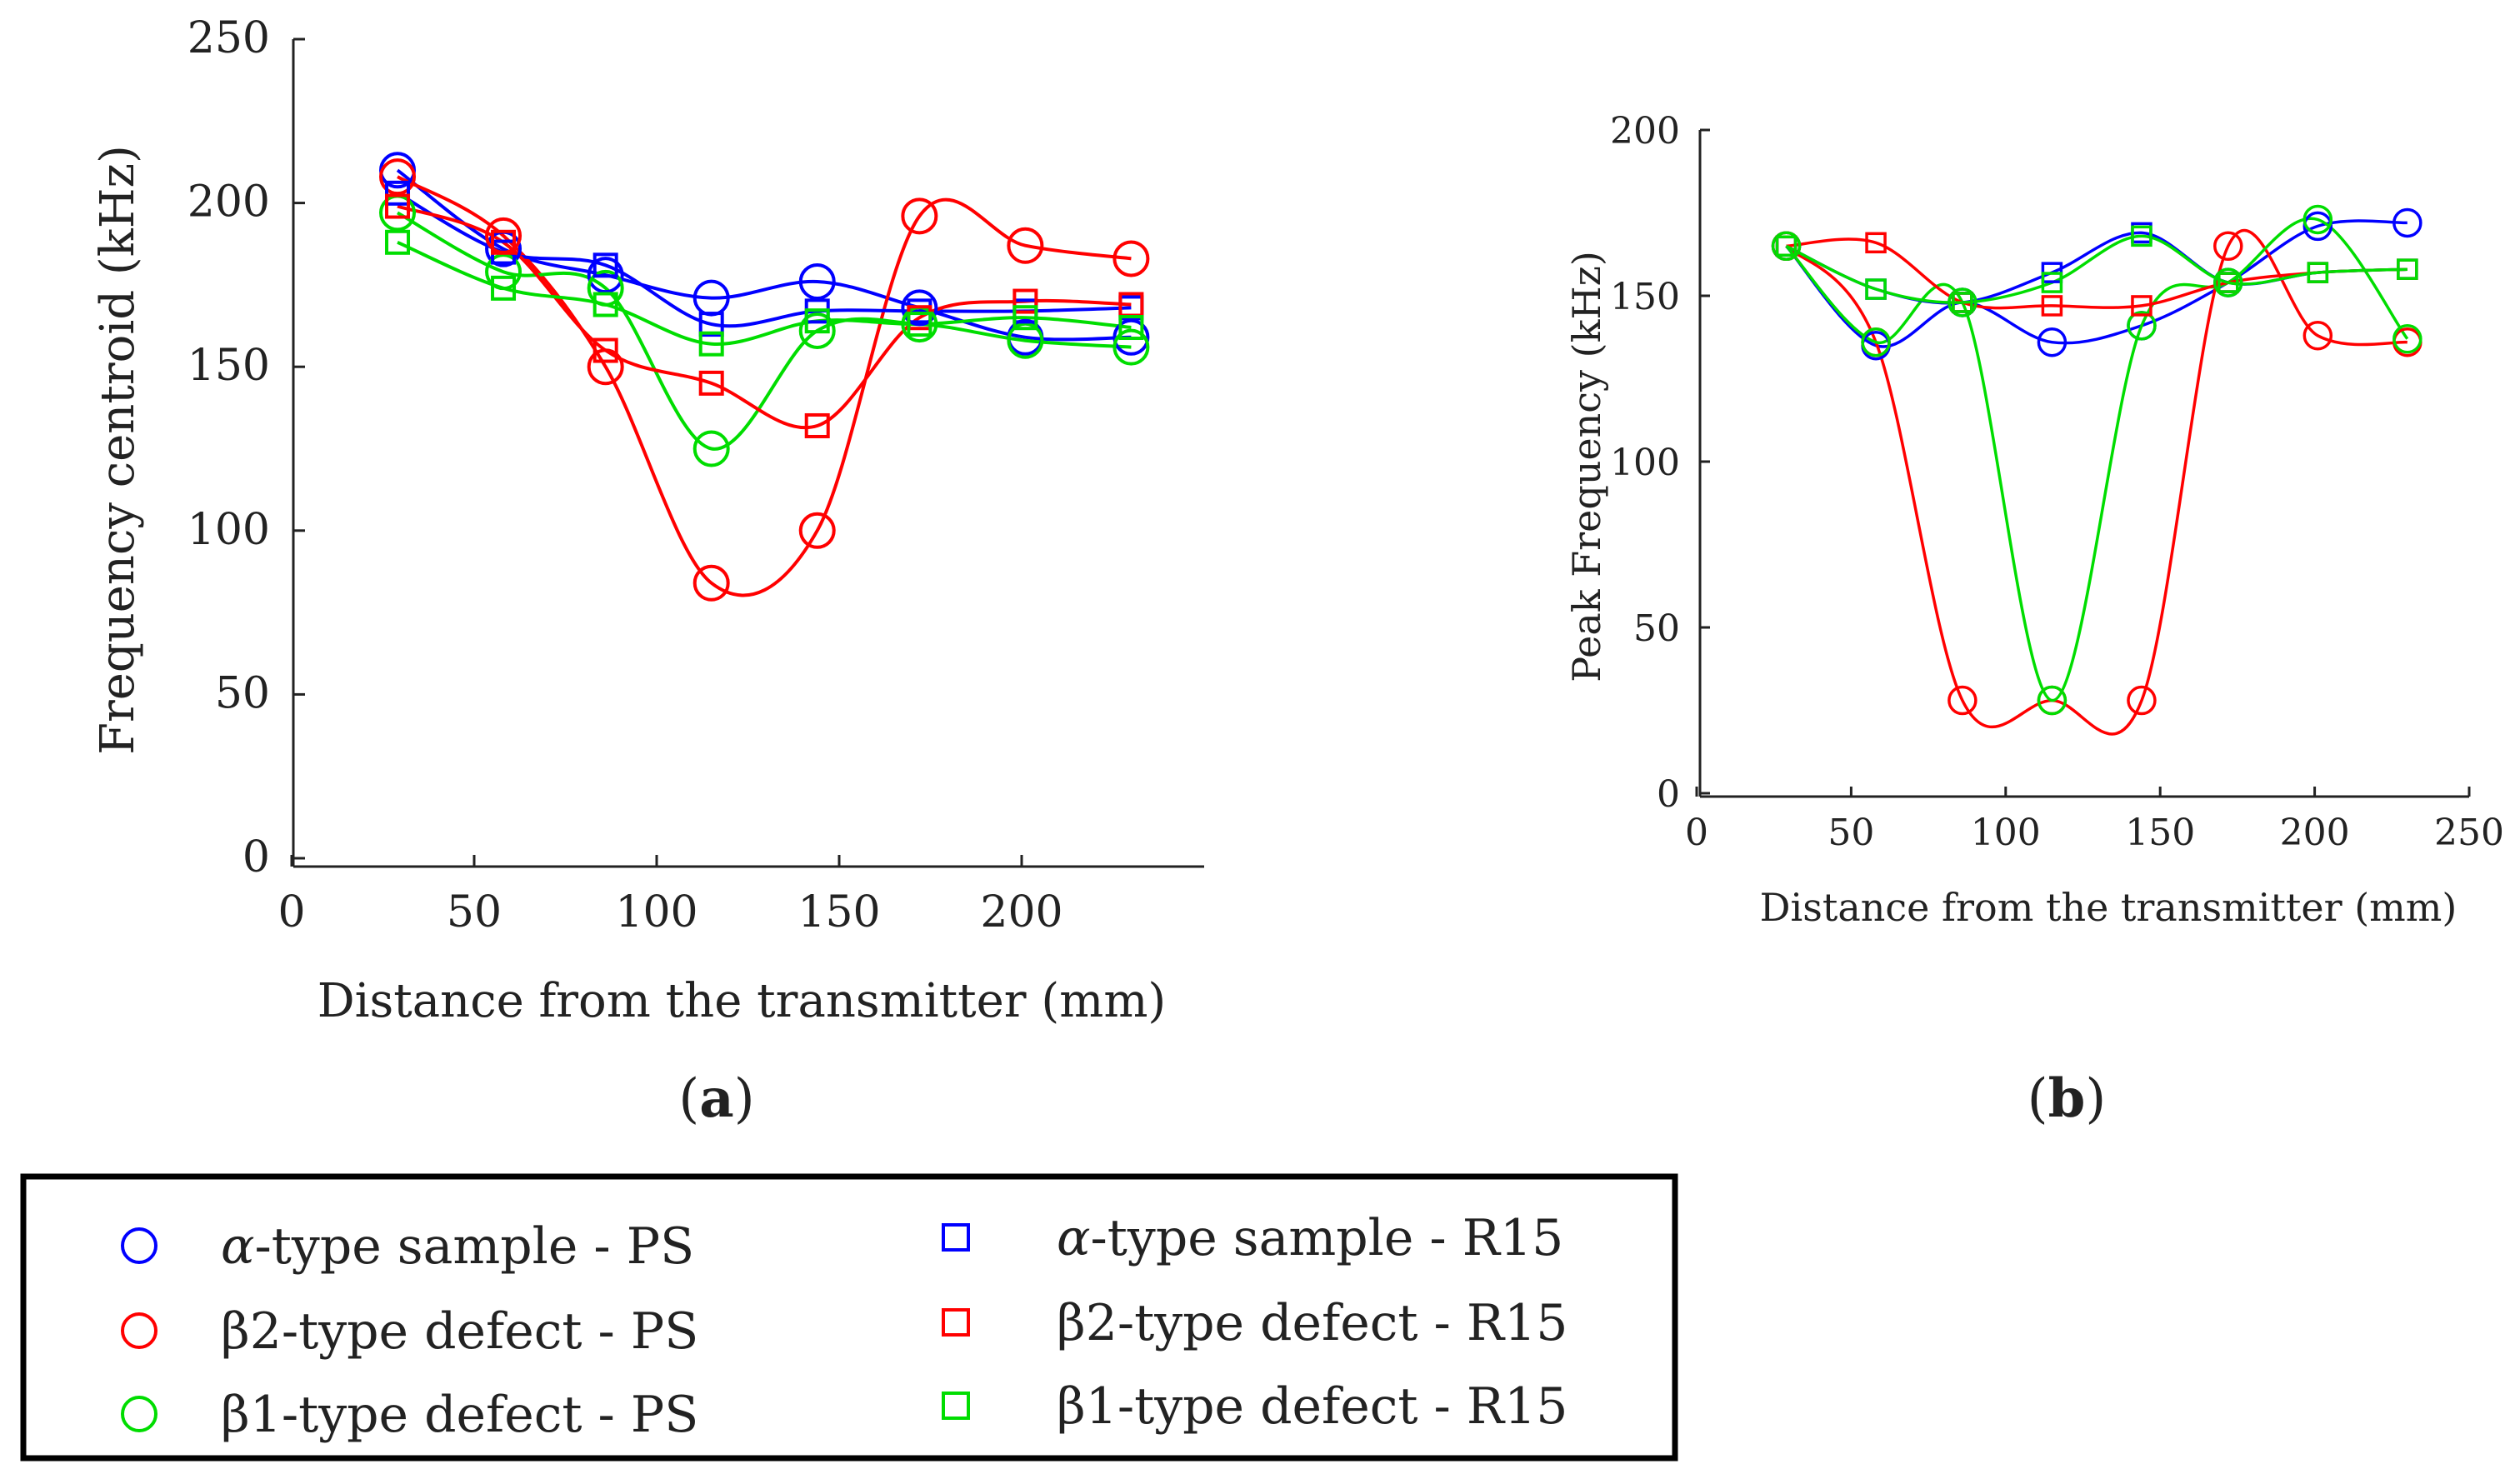 The width and height of the screenshot is (2520, 1469). What do you see at coordinates (139, 1330) in the screenshot?
I see `legend-marker-beta2-ps` at bounding box center [139, 1330].